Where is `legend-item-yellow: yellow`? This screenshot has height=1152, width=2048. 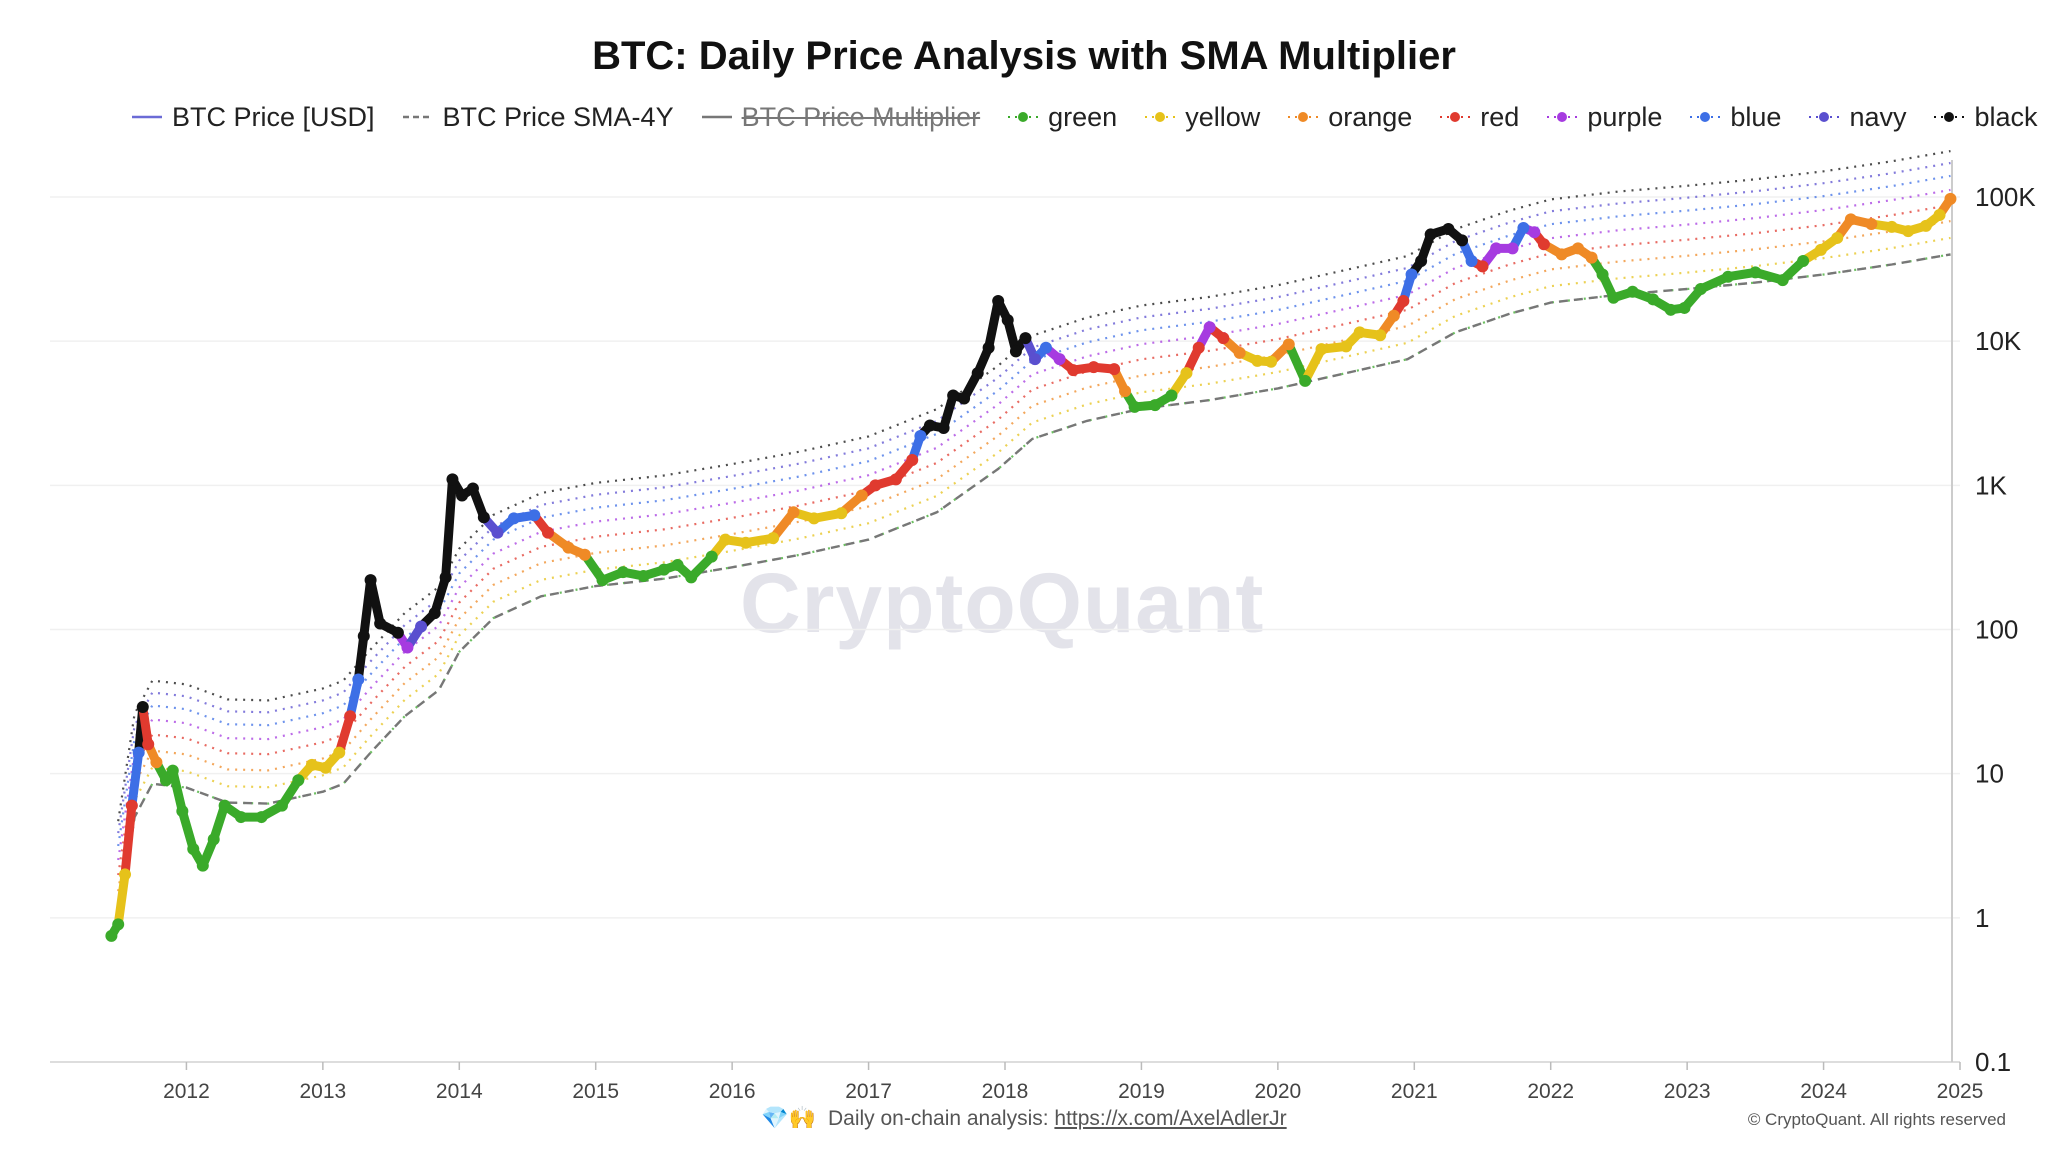
legend-item-yellow: yellow is located at coordinates (1201, 117).